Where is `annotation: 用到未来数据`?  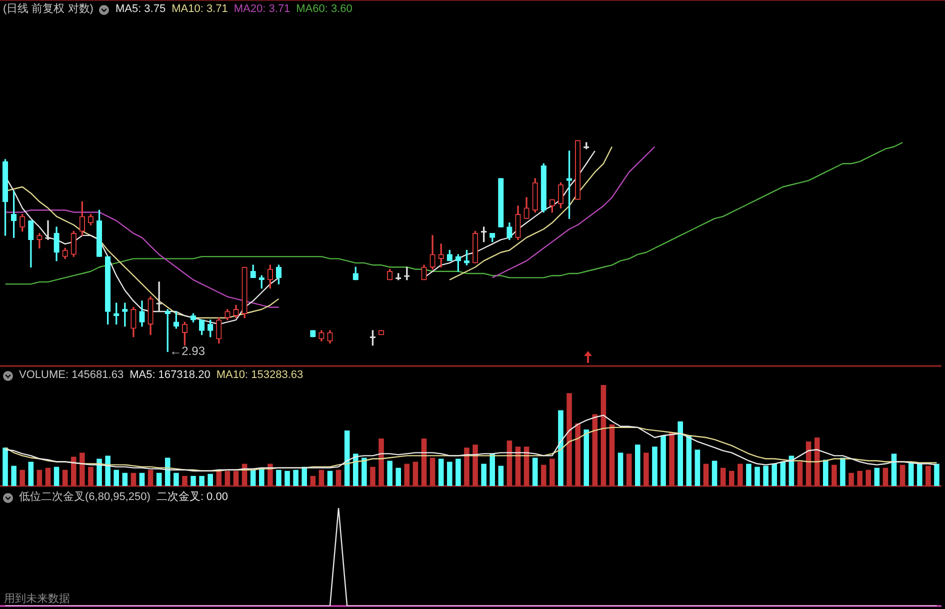 annotation: 用到未来数据 is located at coordinates (37, 599).